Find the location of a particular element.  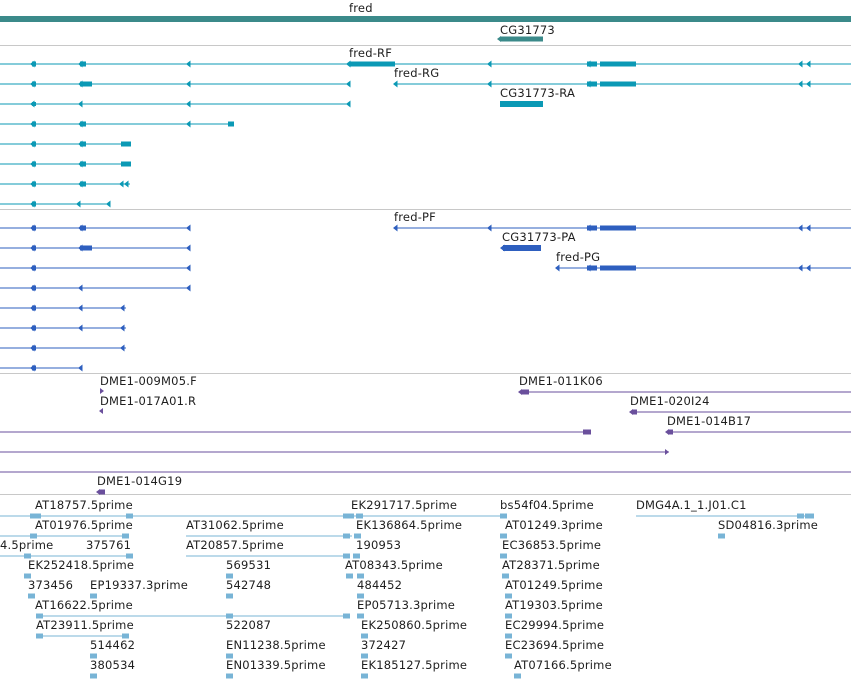

est-label: AT01249.3prime is located at coordinates (554, 525).